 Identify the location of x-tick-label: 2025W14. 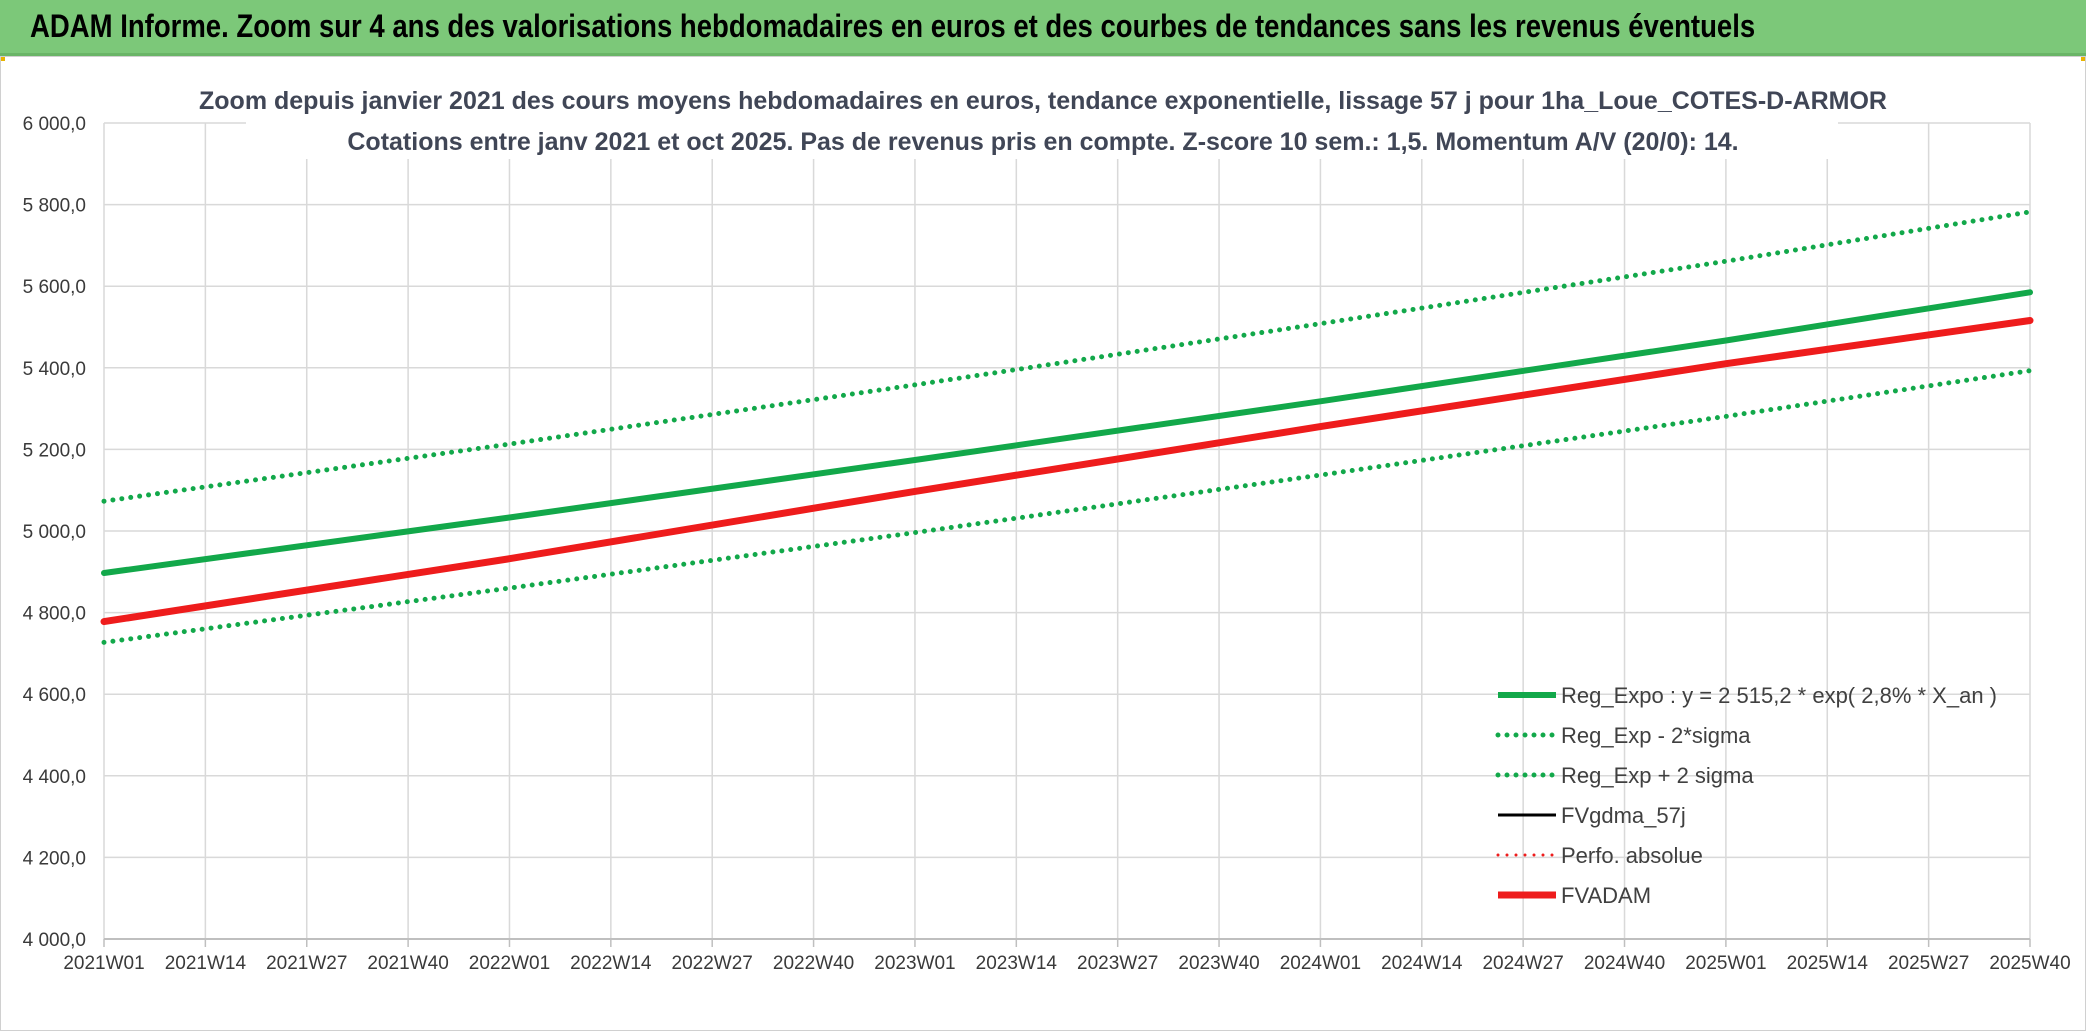
(1828, 963).